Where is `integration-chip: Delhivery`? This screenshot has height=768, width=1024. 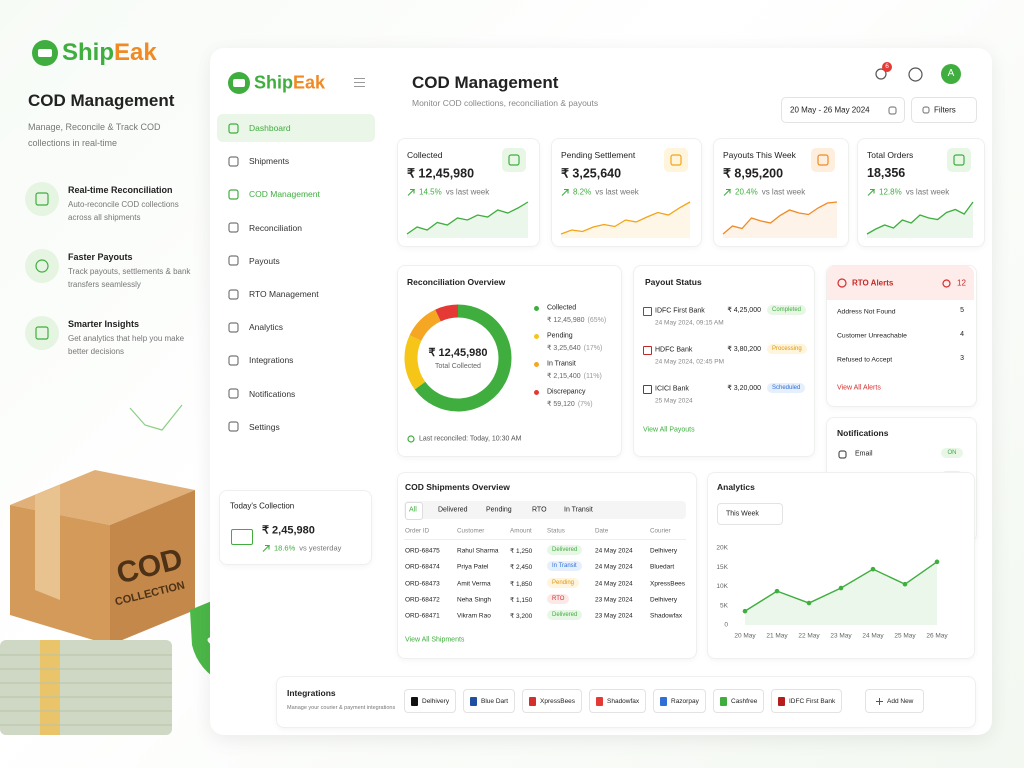 integration-chip: Delhivery is located at coordinates (430, 701).